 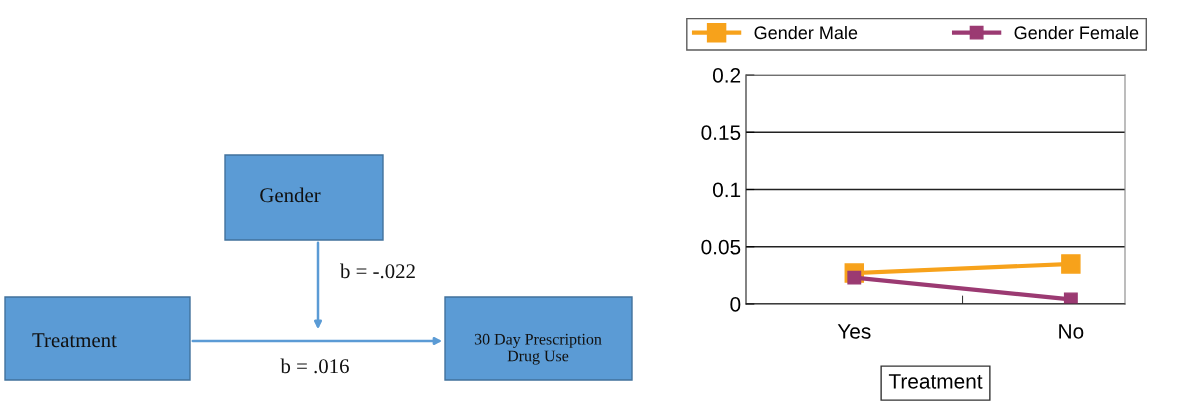 What do you see at coordinates (1076, 32) in the screenshot?
I see `legend-label: Gender Female` at bounding box center [1076, 32].